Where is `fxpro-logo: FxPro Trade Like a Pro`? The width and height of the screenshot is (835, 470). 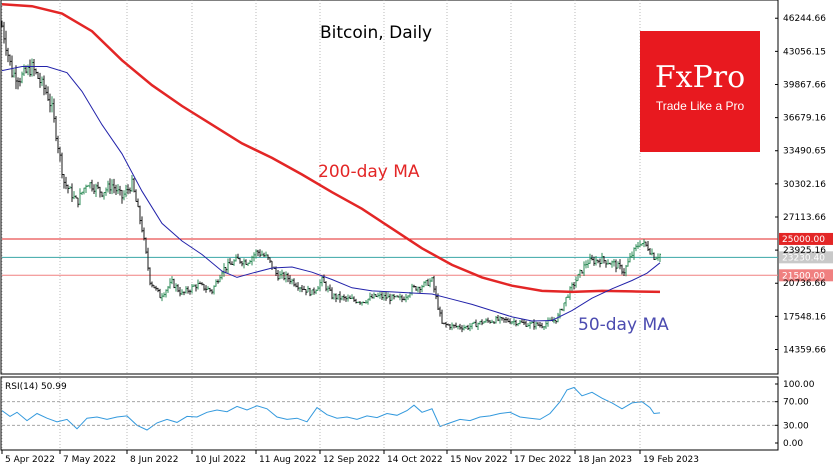
fxpro-logo: FxPro Trade Like a Pro is located at coordinates (700, 91).